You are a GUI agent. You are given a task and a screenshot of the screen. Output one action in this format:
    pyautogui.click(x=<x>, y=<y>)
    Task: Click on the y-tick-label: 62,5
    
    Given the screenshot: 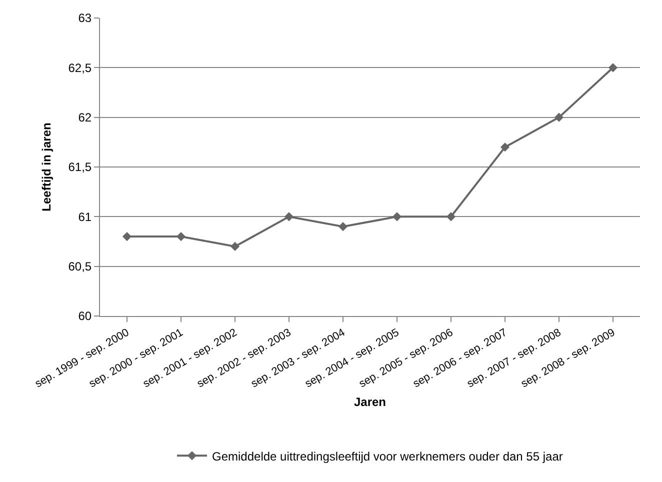 What is the action you would take?
    pyautogui.click(x=80, y=67)
    